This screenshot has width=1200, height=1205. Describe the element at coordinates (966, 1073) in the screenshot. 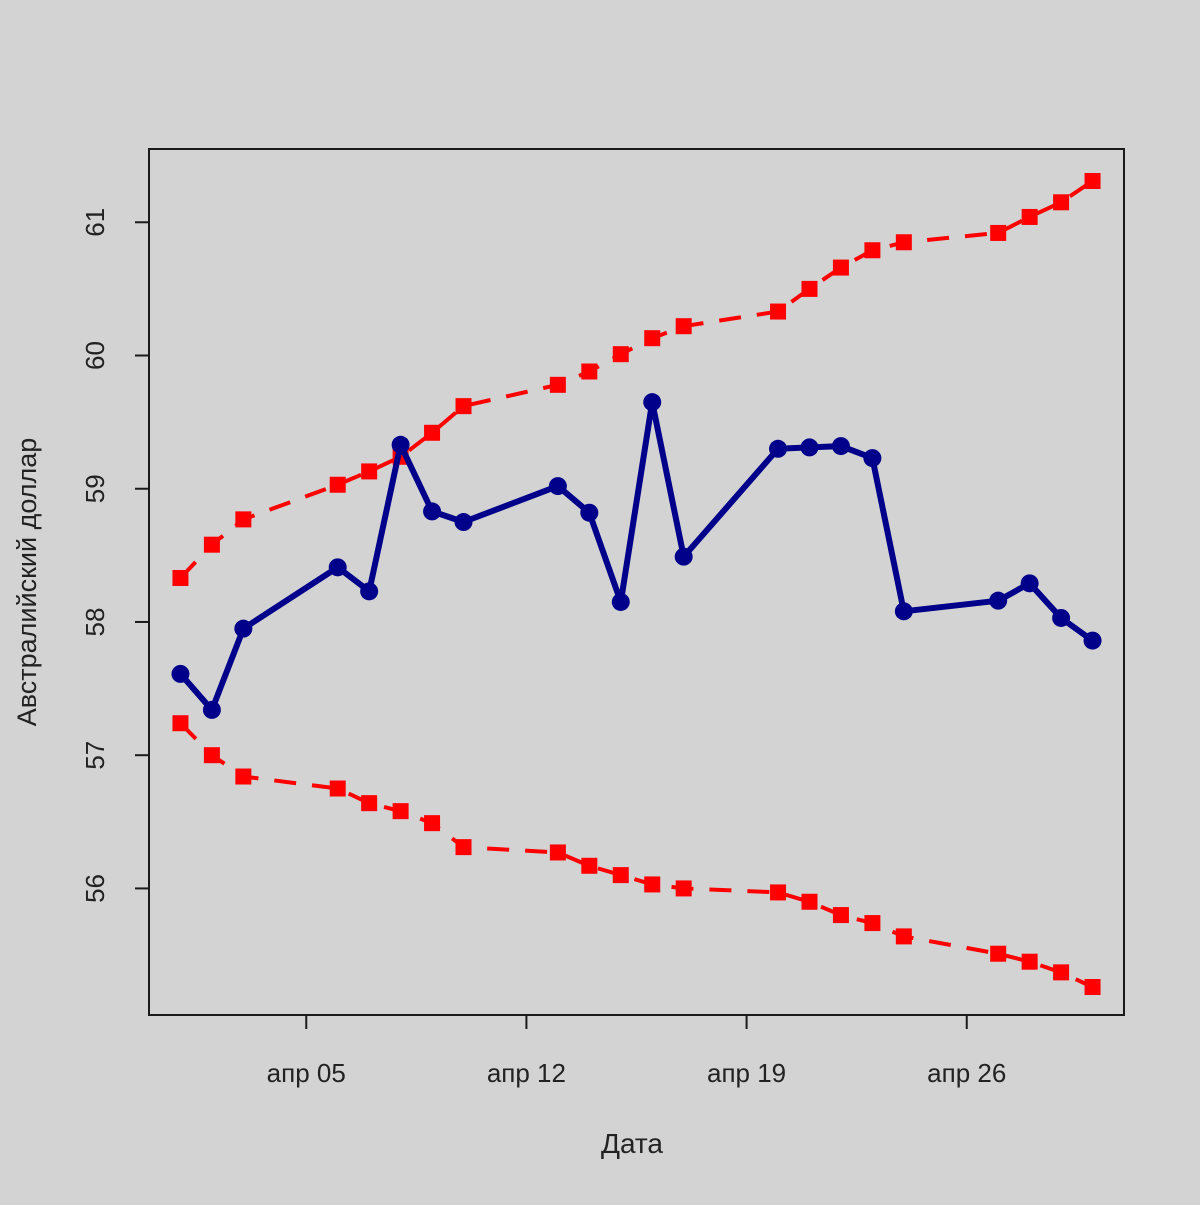

I see `x-tick-label: апр 26` at that location.